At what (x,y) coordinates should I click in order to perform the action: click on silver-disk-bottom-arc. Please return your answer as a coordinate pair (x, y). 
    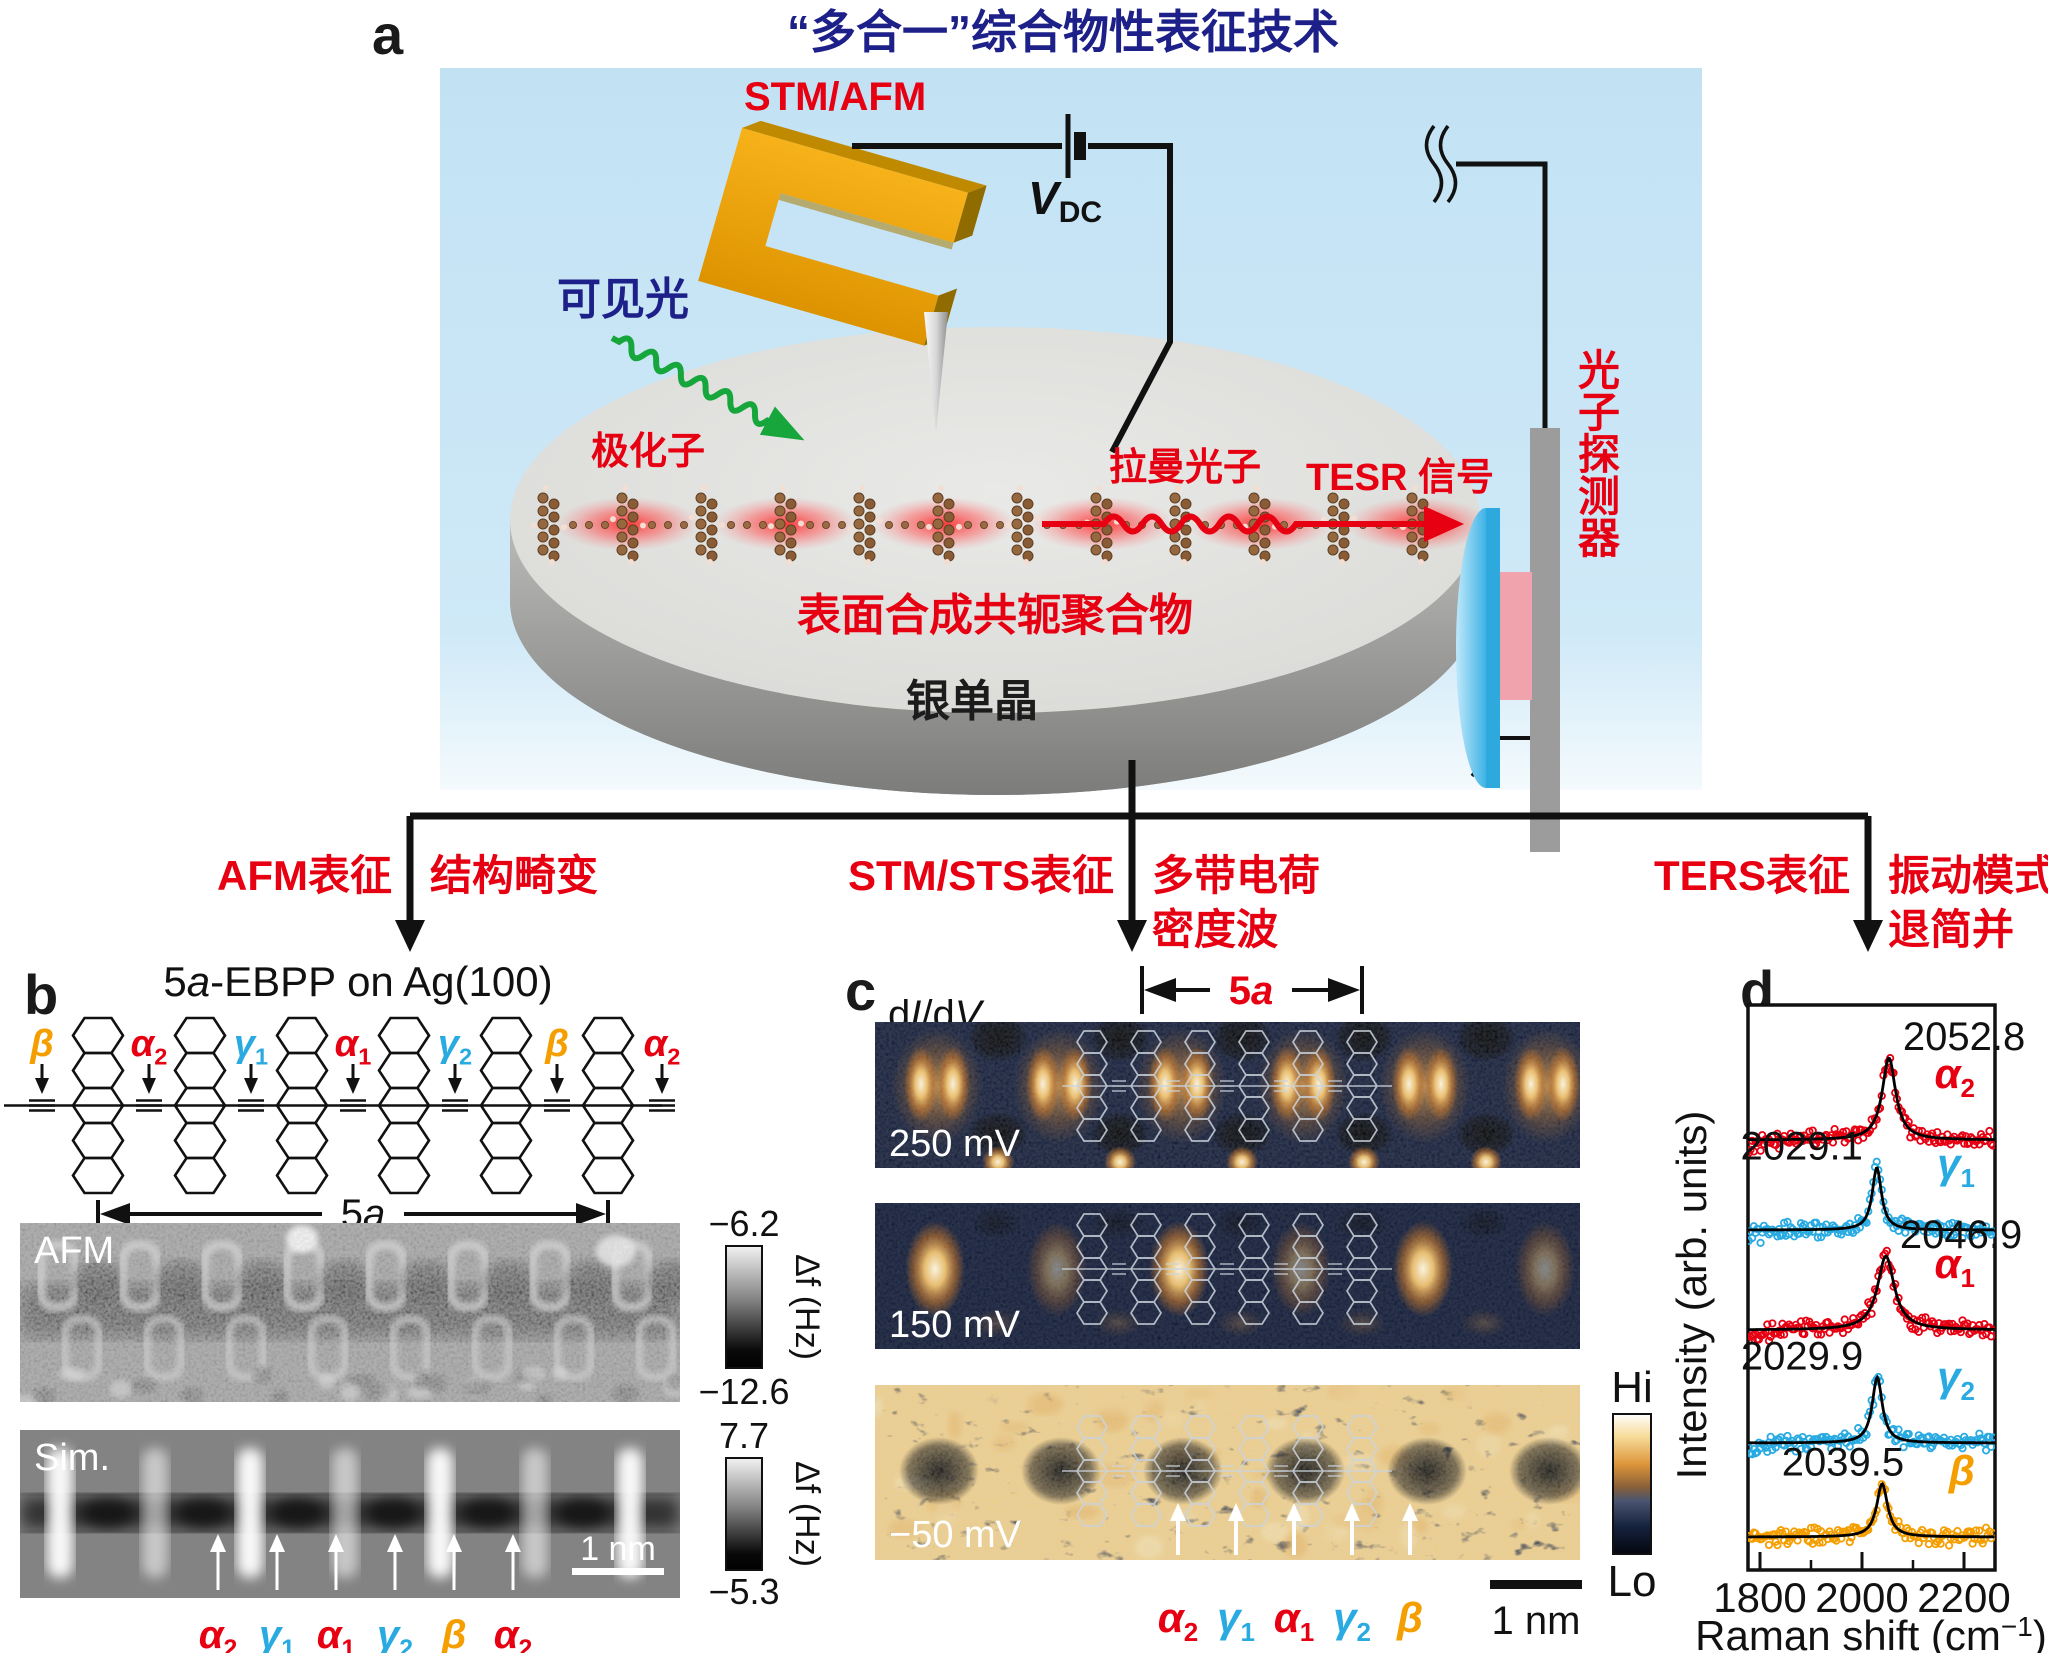
    Looking at the image, I should click on (995, 660).